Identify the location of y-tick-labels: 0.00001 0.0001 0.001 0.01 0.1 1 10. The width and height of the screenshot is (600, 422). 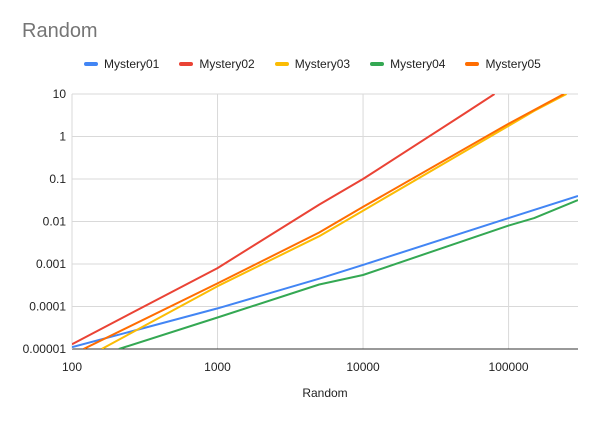
(45, 221).